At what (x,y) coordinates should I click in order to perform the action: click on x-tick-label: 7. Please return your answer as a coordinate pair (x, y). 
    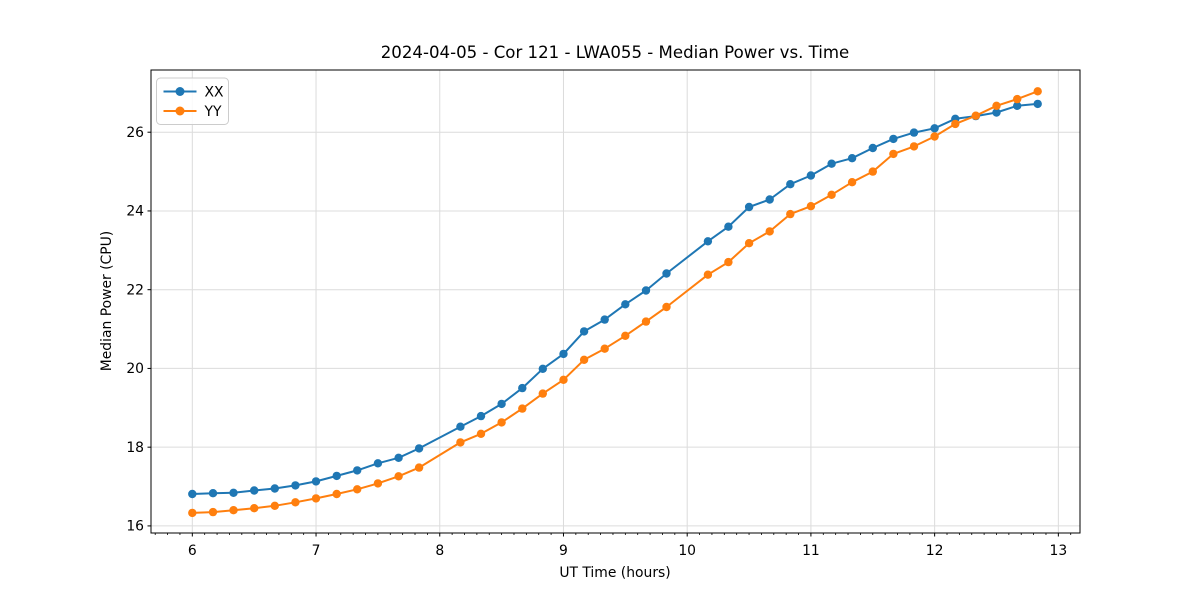
    Looking at the image, I should click on (316, 551).